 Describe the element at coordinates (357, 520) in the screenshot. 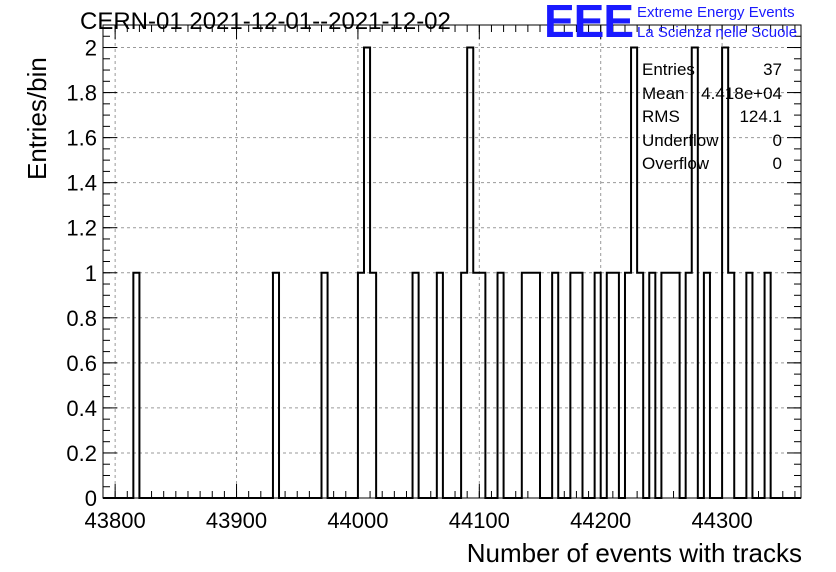

I see `x-tick-label: 44000` at that location.